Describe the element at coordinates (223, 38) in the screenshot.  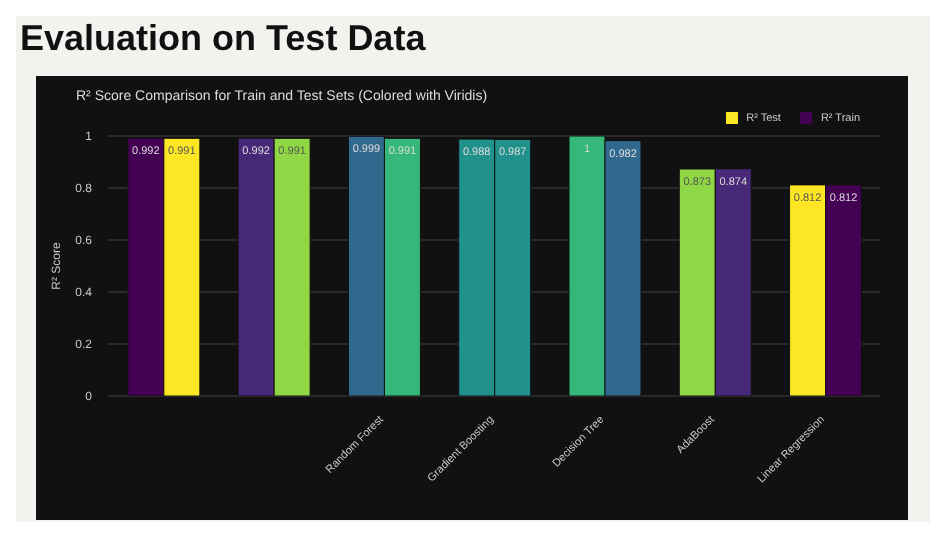
I see `chart-title: Evaluation on Test Data` at that location.